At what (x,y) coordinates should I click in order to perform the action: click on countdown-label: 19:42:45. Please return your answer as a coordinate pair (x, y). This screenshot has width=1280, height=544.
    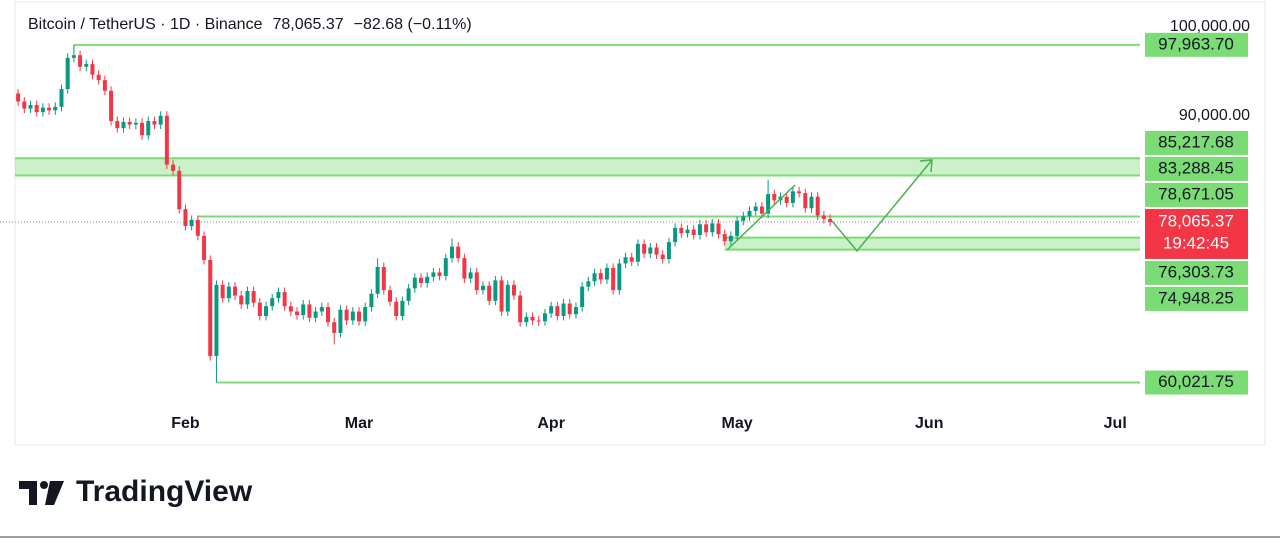
    Looking at the image, I should click on (1196, 242).